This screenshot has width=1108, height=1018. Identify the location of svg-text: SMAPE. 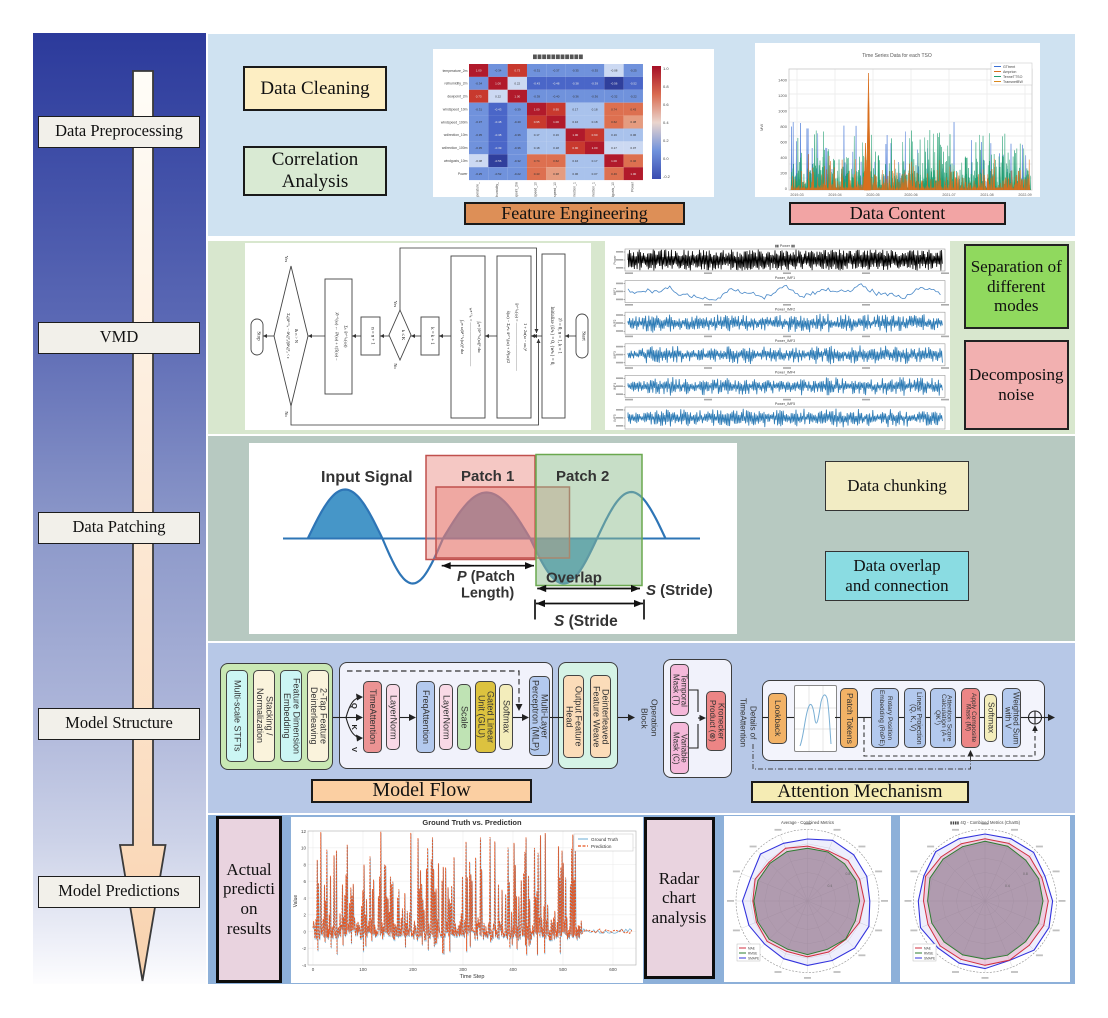
(753, 958).